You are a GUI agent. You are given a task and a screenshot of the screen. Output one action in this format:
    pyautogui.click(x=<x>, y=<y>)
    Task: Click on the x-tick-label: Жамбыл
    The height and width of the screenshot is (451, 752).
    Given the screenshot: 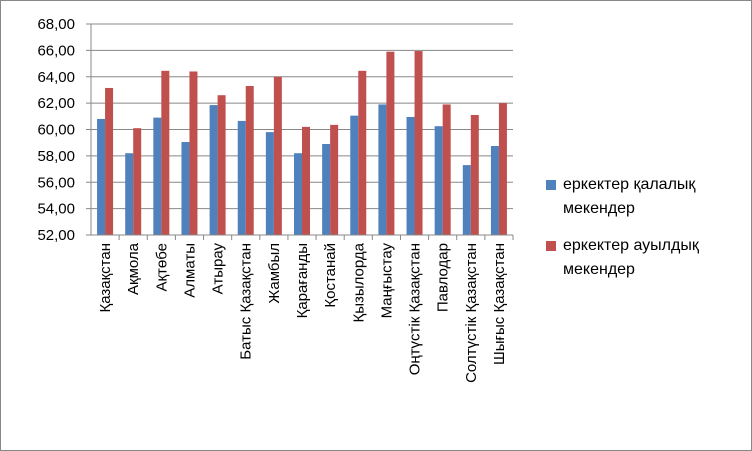 What is the action you would take?
    pyautogui.click(x=274, y=273)
    